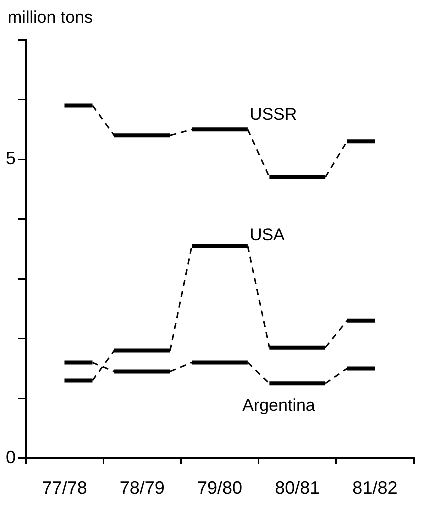 The height and width of the screenshot is (524, 428). I want to click on series-label: Argentina, so click(279, 405).